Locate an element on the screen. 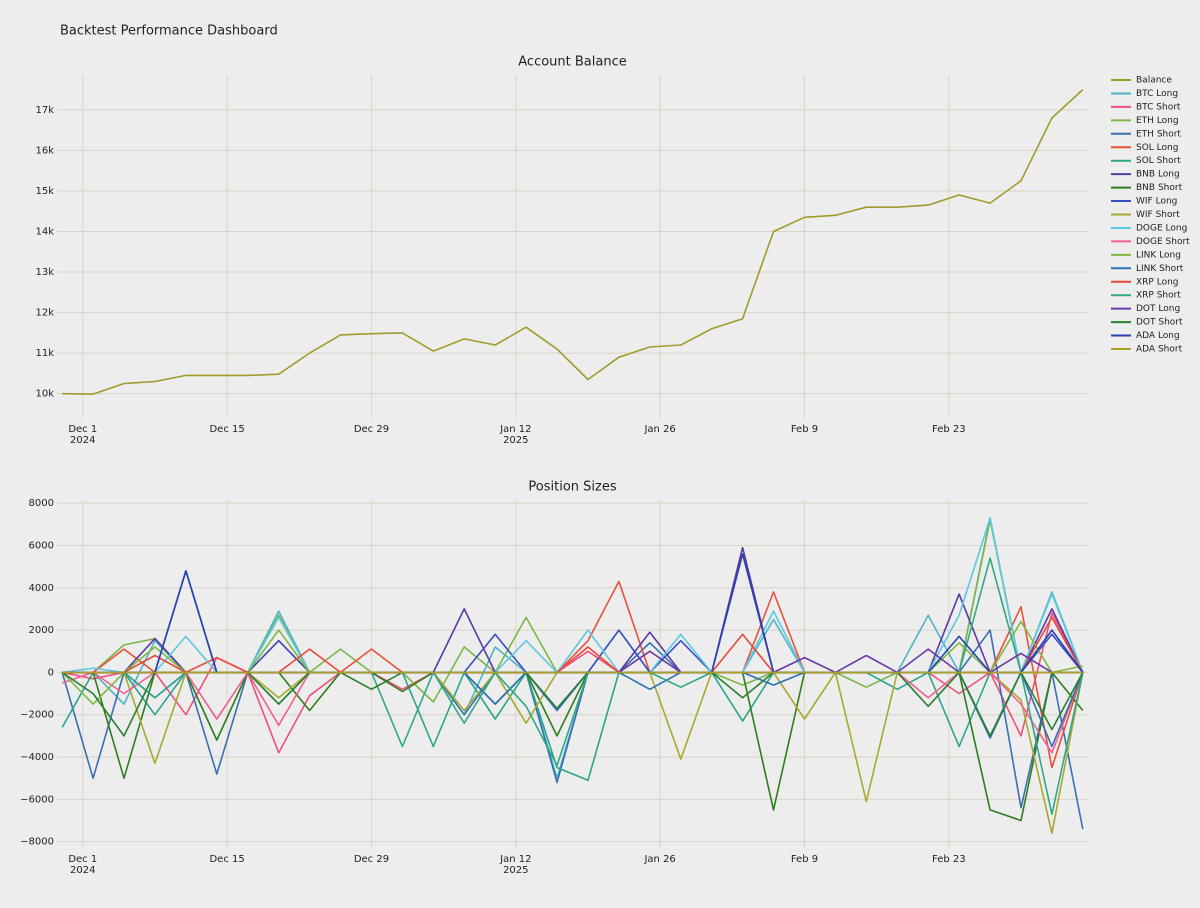 The image size is (1200, 908). legend-label: ADA Short is located at coordinates (1159, 350).